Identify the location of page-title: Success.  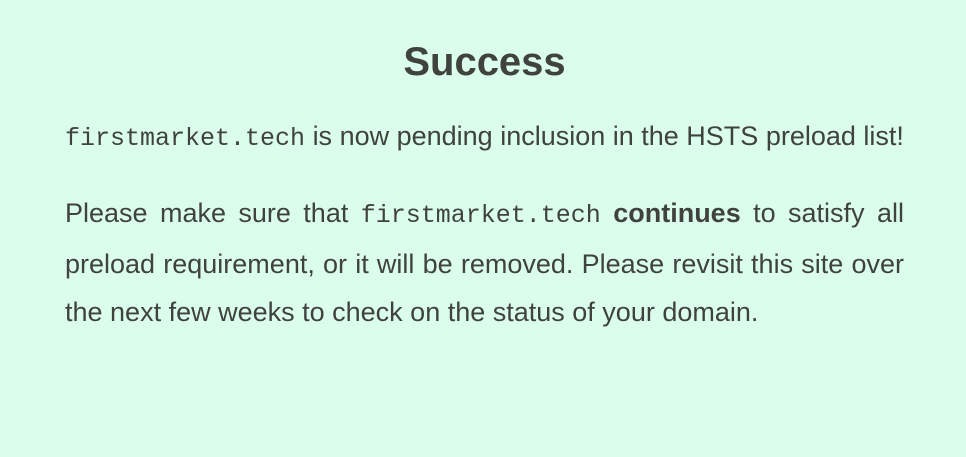
(484, 62).